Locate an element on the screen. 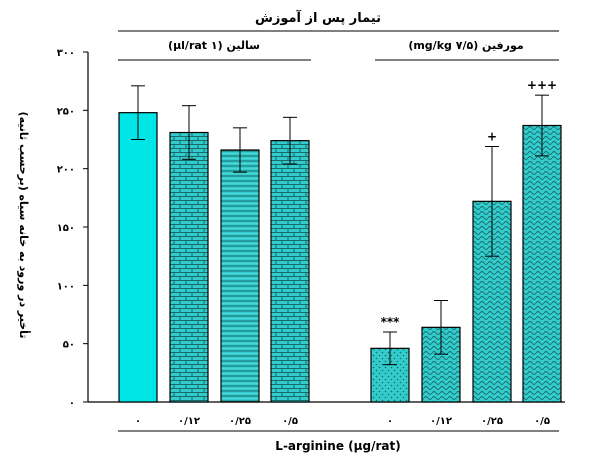 The width and height of the screenshot is (593, 461). y-tick-label: ۲۰۰ is located at coordinates (66, 170).